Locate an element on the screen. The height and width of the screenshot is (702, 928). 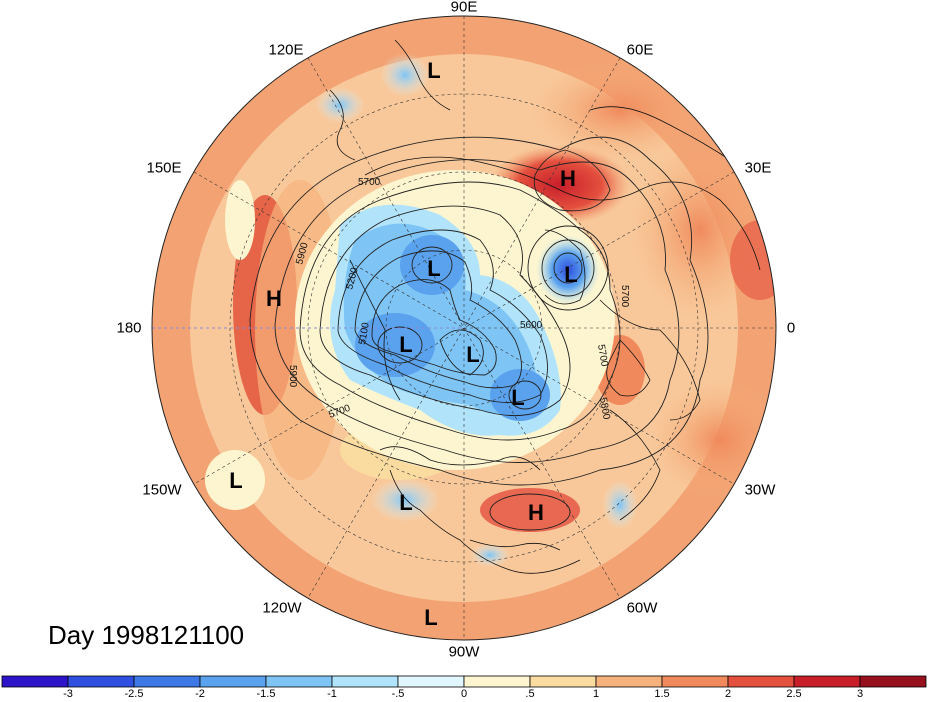
longitude-label-120e: 120E is located at coordinates (286, 50).